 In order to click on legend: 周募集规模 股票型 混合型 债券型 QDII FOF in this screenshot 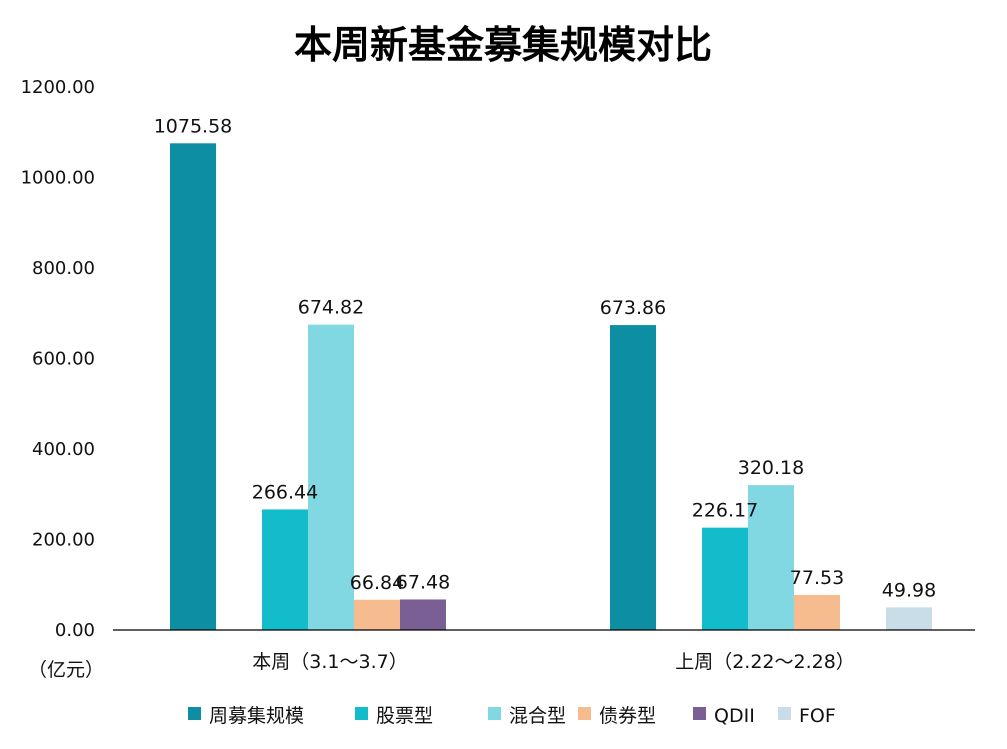, I will do `click(512, 716)`.